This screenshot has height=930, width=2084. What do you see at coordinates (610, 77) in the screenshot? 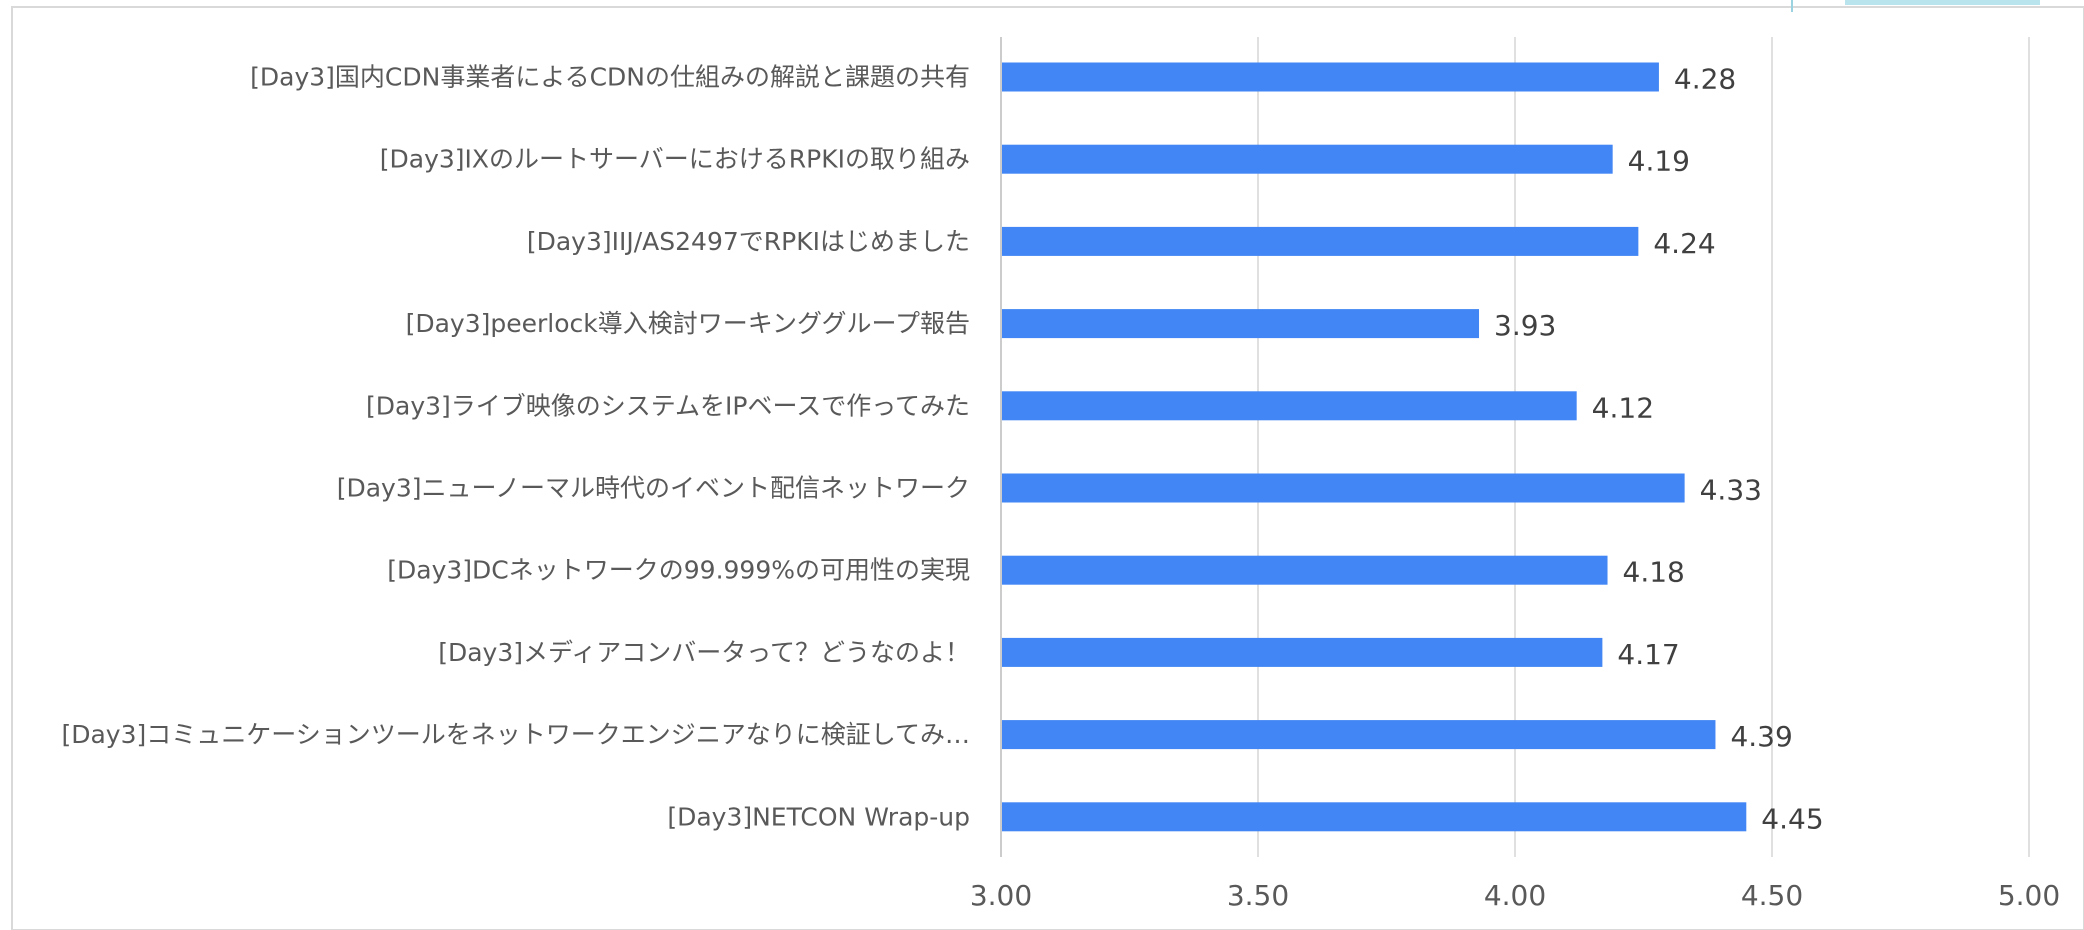
I see `category-label: [Day3]国内CDN事業者によるCDNの仕組みの解説と課題の共有` at bounding box center [610, 77].